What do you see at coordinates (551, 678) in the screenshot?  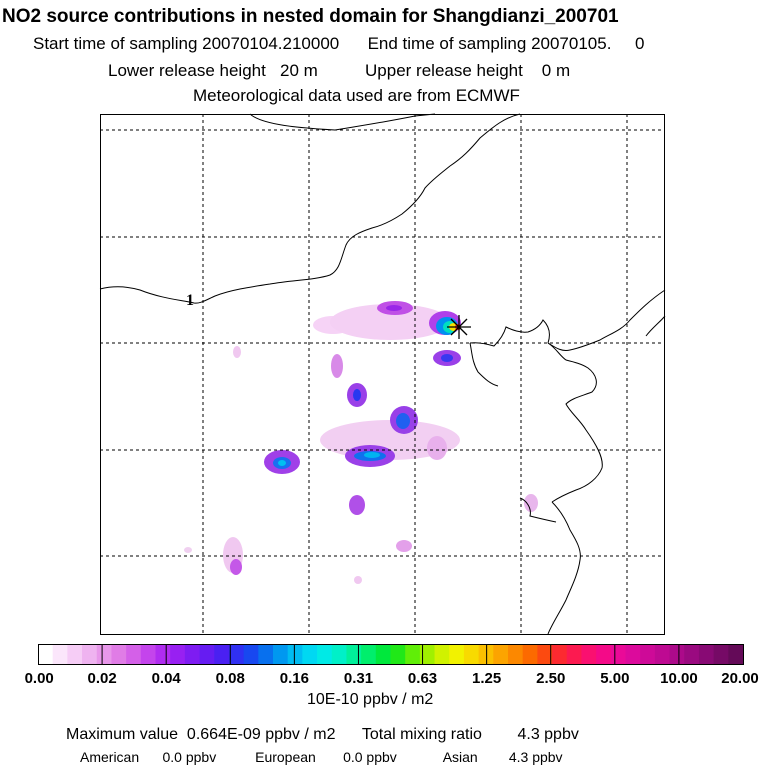 I see `colorbar-tick-label: 2.50` at bounding box center [551, 678].